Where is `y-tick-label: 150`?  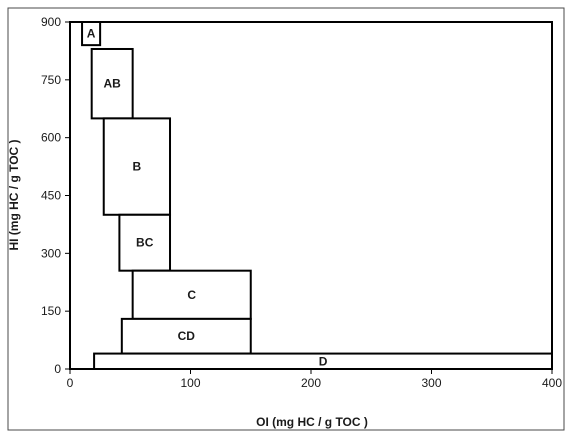
y-tick-label: 150 is located at coordinates (51, 311).